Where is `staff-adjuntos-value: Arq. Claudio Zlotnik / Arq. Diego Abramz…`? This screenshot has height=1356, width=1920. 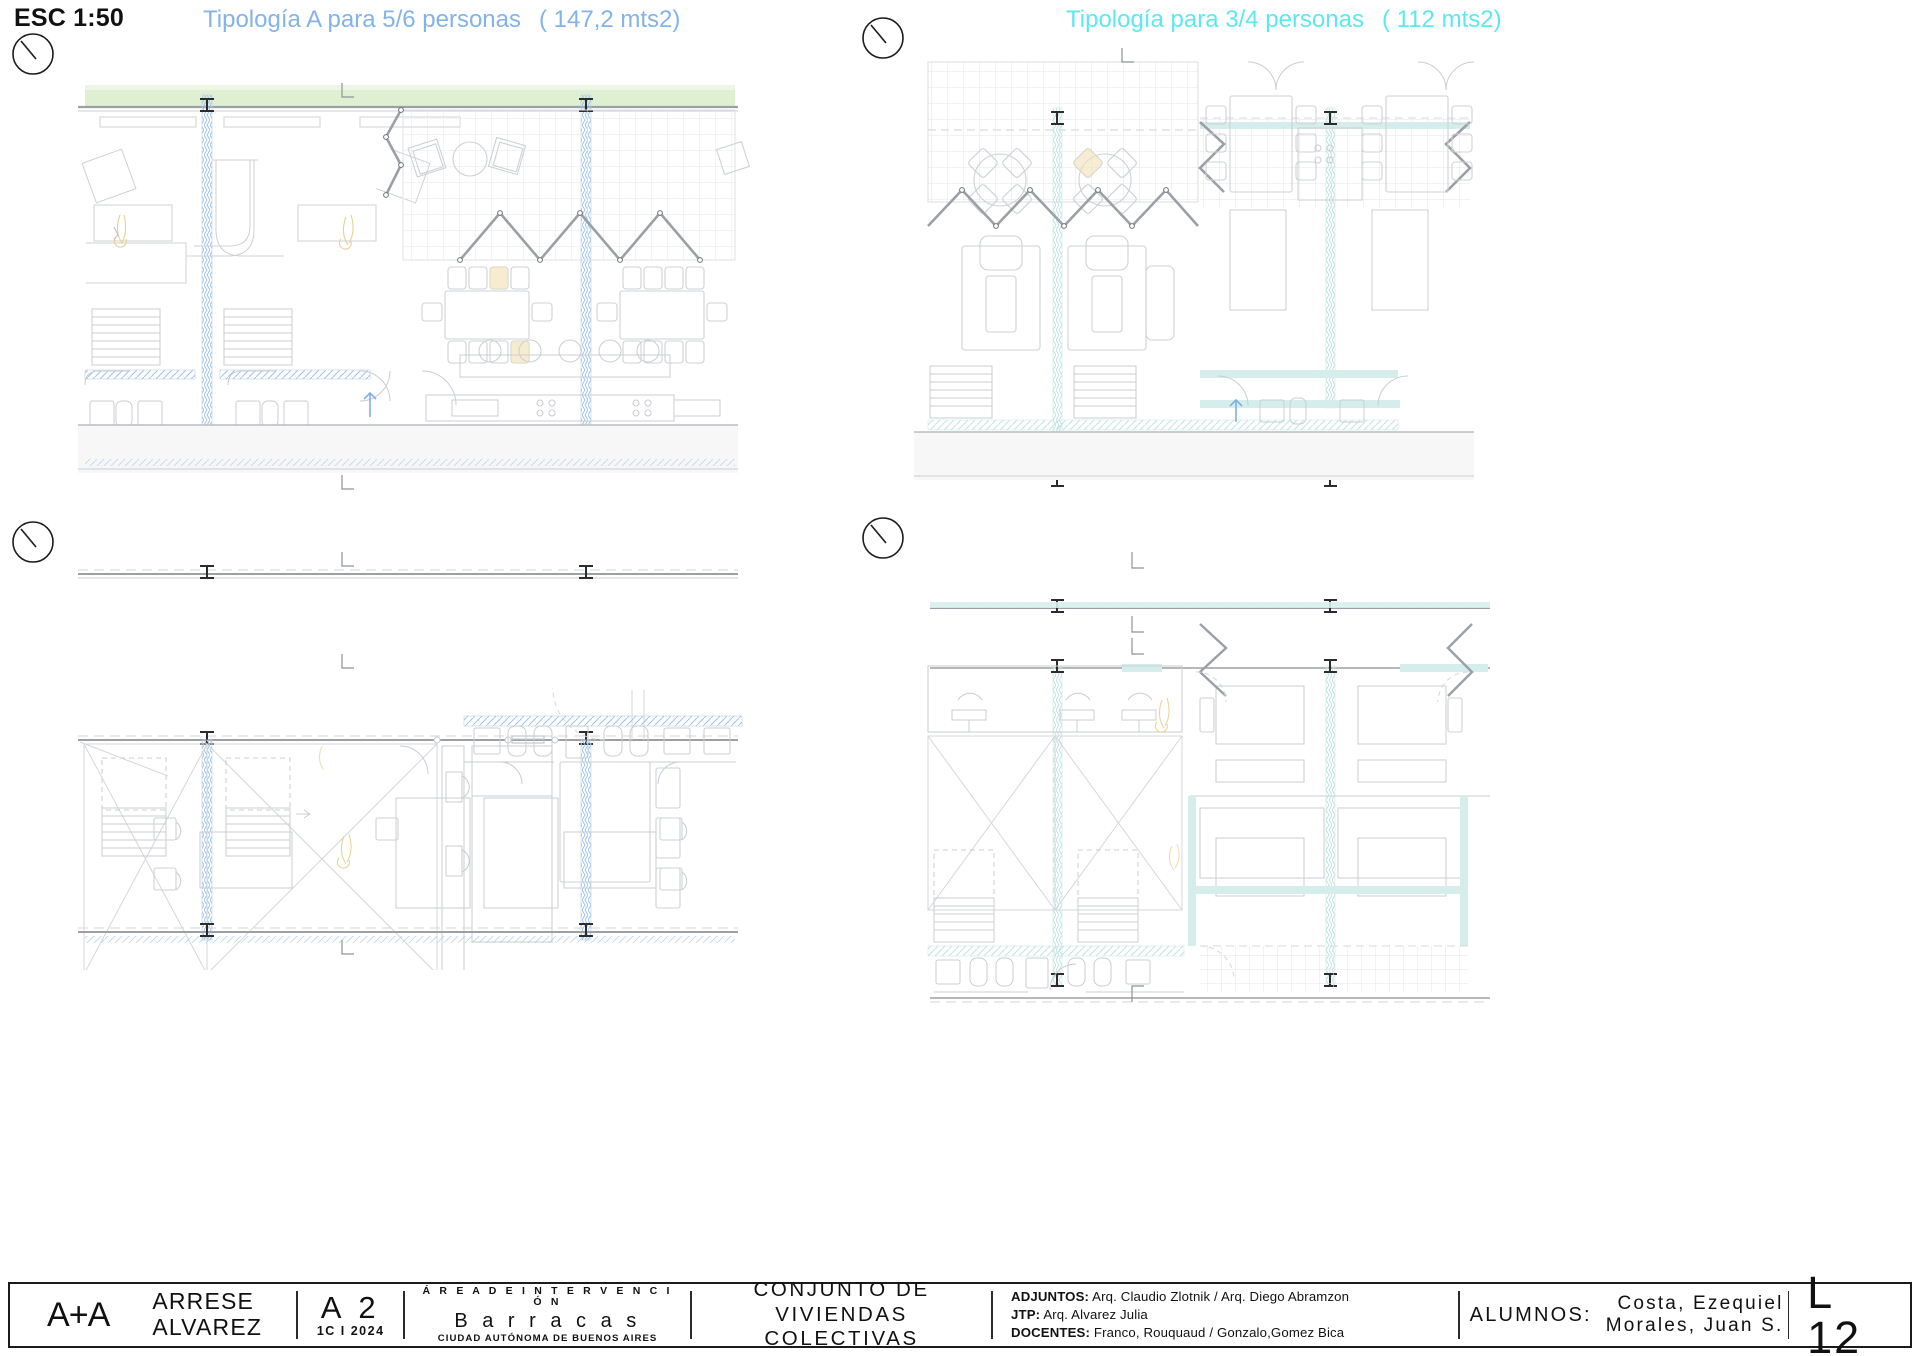
staff-adjuntos-value: Arq. Claudio Zlotnik / Arq. Diego Abramz… is located at coordinates (1221, 1297).